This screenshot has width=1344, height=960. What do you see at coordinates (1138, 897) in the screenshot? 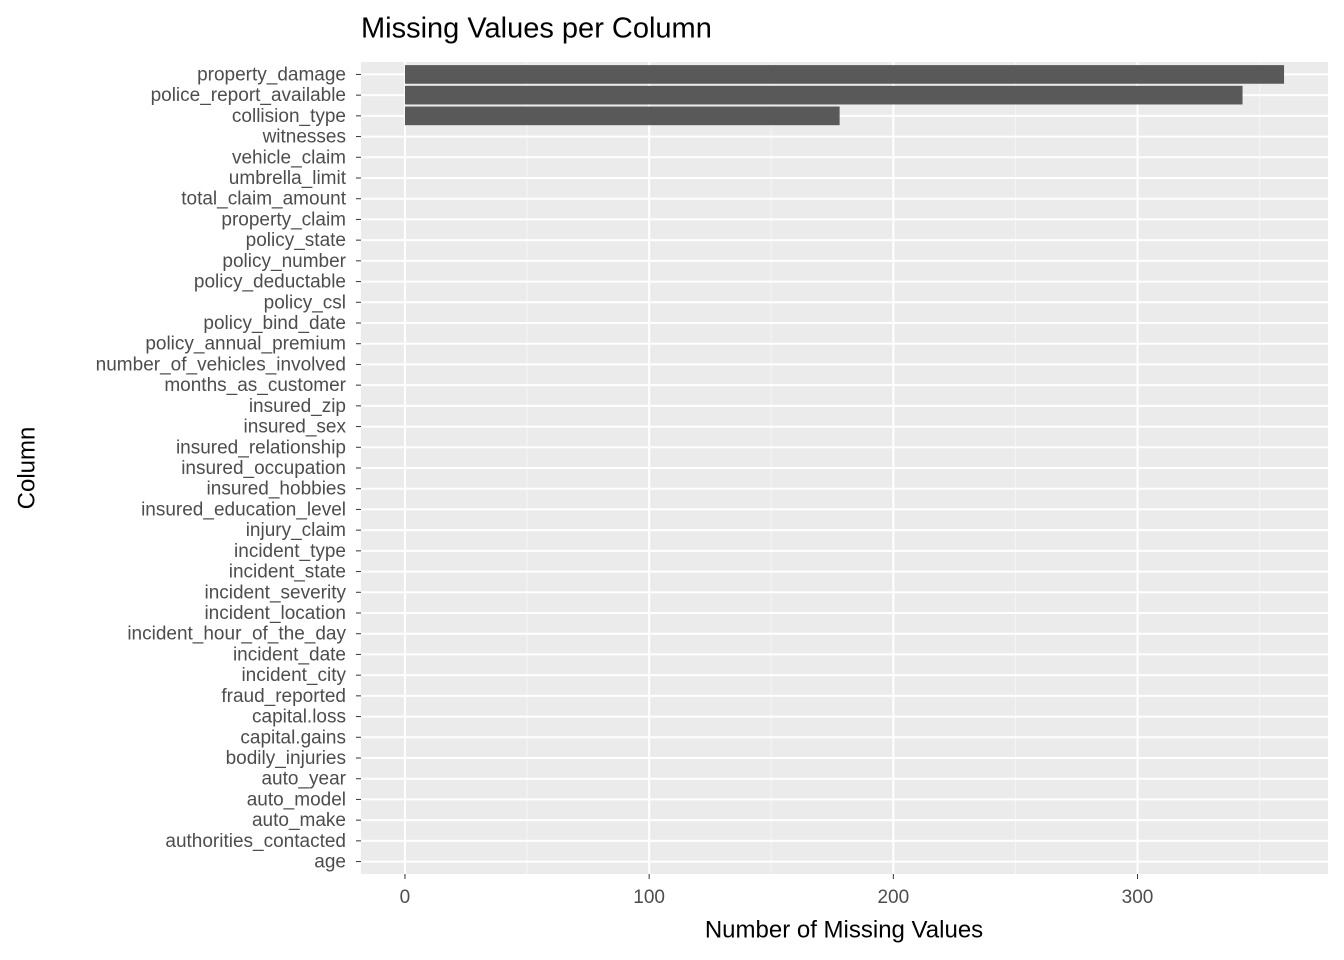
I see `x-tick-label: 300` at bounding box center [1138, 897].